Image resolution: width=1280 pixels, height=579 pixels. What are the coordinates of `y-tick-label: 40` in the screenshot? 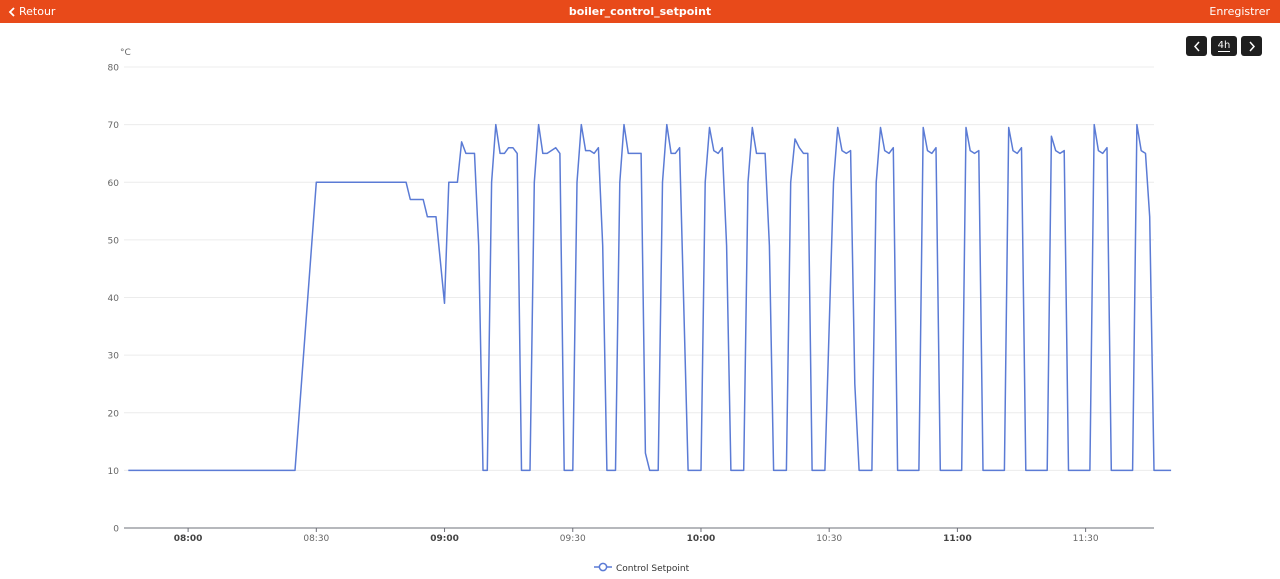 It's located at (114, 299).